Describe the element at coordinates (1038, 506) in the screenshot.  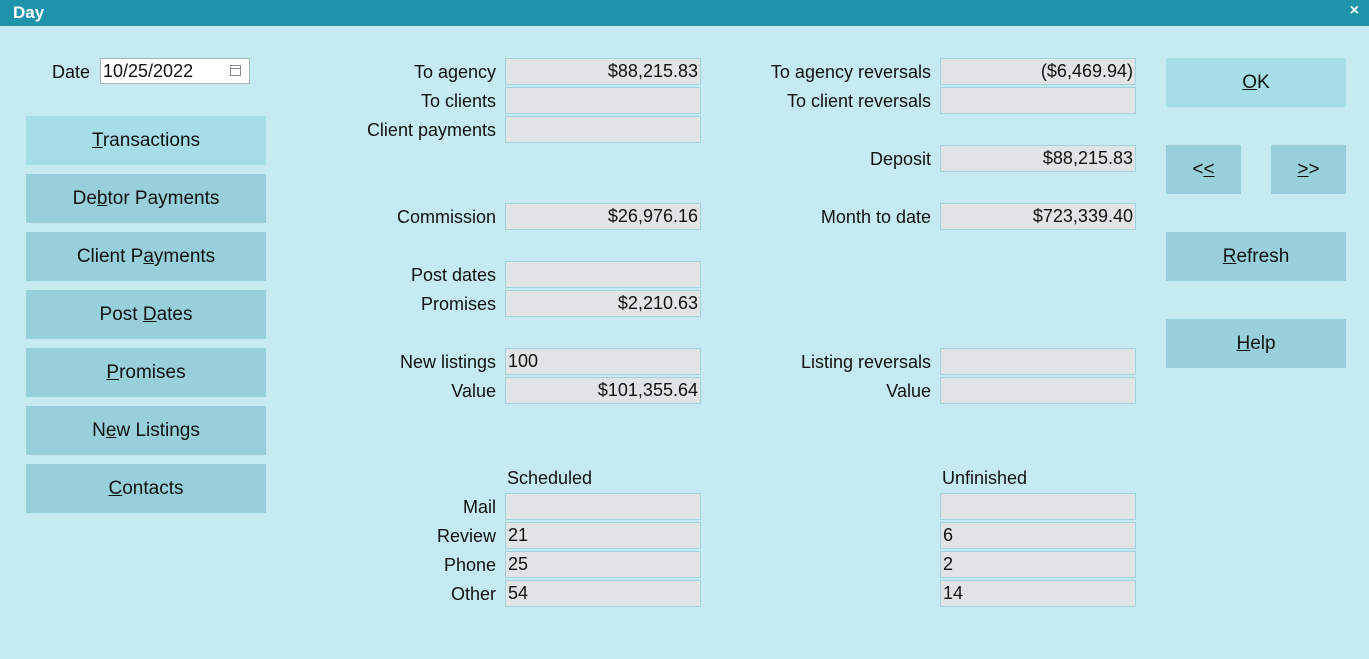
I see `mail-unfinished-field` at that location.